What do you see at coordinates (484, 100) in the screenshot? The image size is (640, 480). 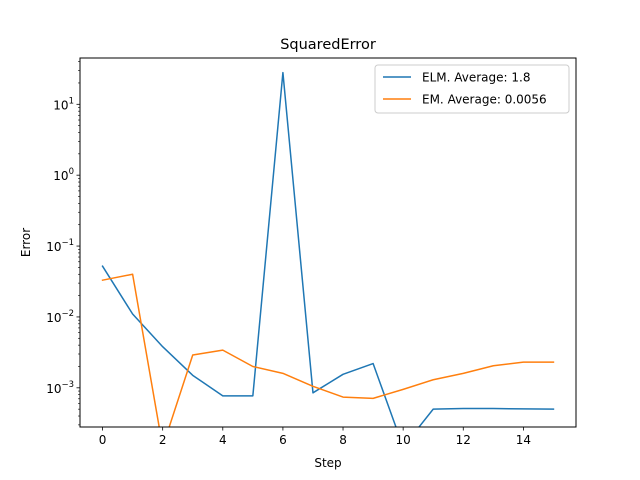 I see `legend-label: EM. Average: 0.0056` at bounding box center [484, 100].